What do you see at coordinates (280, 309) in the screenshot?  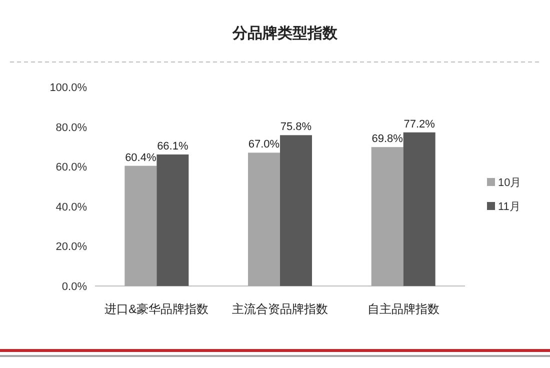 I see `x-tick-label: 主流合资品牌指数` at bounding box center [280, 309].